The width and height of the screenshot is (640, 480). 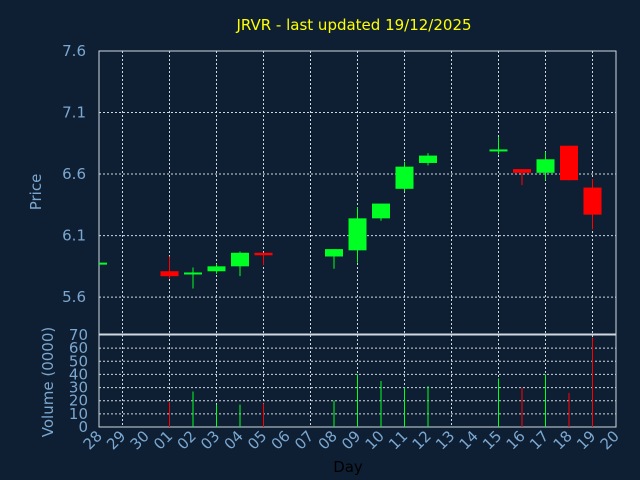 I want to click on price-tick-label: 7.6, so click(x=74, y=51).